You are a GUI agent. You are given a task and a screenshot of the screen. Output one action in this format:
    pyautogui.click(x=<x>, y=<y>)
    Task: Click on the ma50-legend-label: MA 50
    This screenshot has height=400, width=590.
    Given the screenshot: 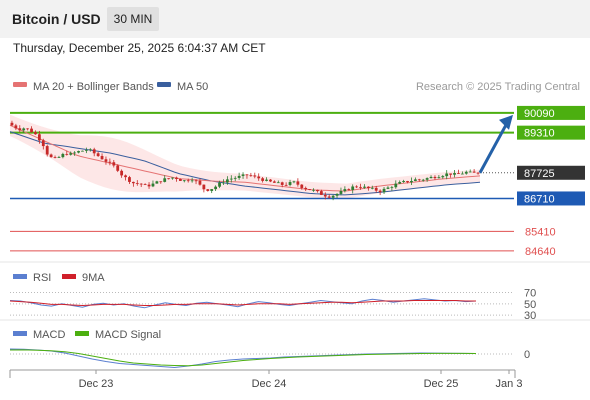 What is the action you would take?
    pyautogui.click(x=192, y=87)
    